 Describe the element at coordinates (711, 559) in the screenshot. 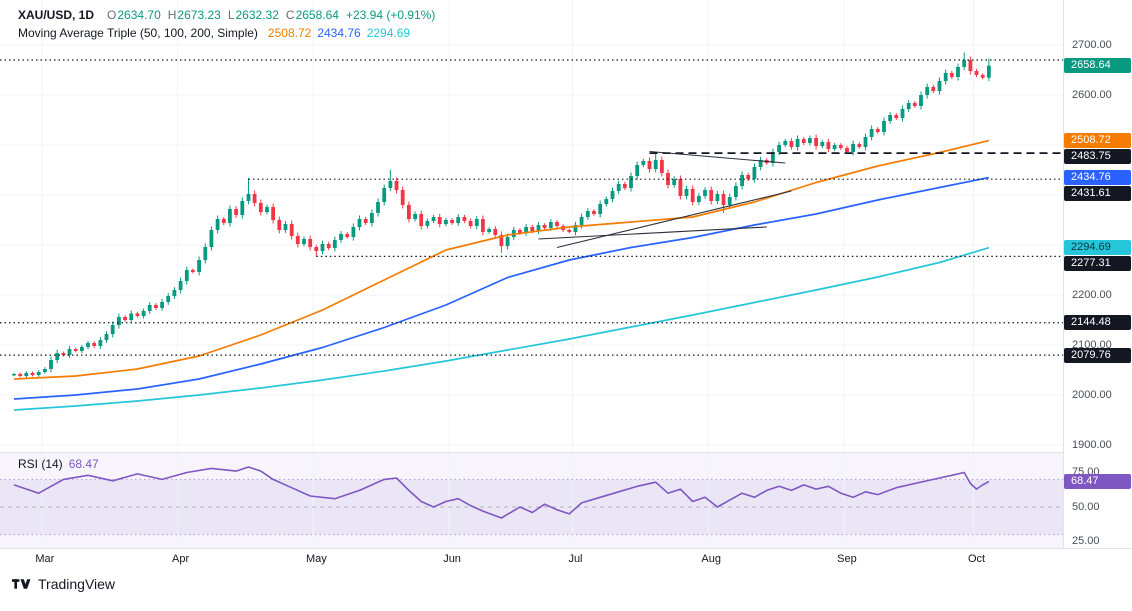

I see `month-label: Aug` at that location.